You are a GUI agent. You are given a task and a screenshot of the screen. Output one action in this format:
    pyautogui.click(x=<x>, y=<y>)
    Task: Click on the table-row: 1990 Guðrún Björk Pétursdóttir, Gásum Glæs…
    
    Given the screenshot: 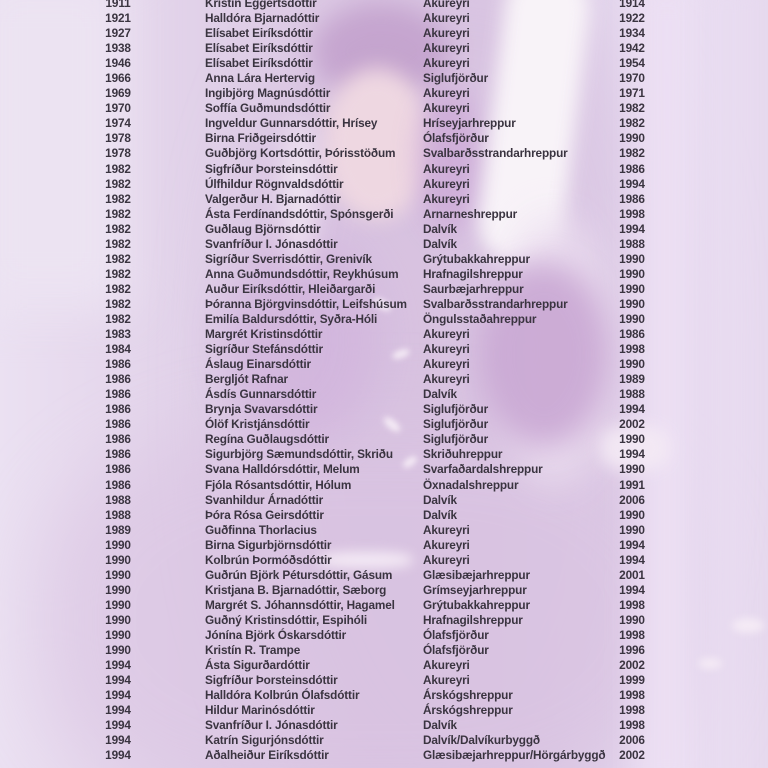 What is the action you would take?
    pyautogui.click(x=384, y=575)
    